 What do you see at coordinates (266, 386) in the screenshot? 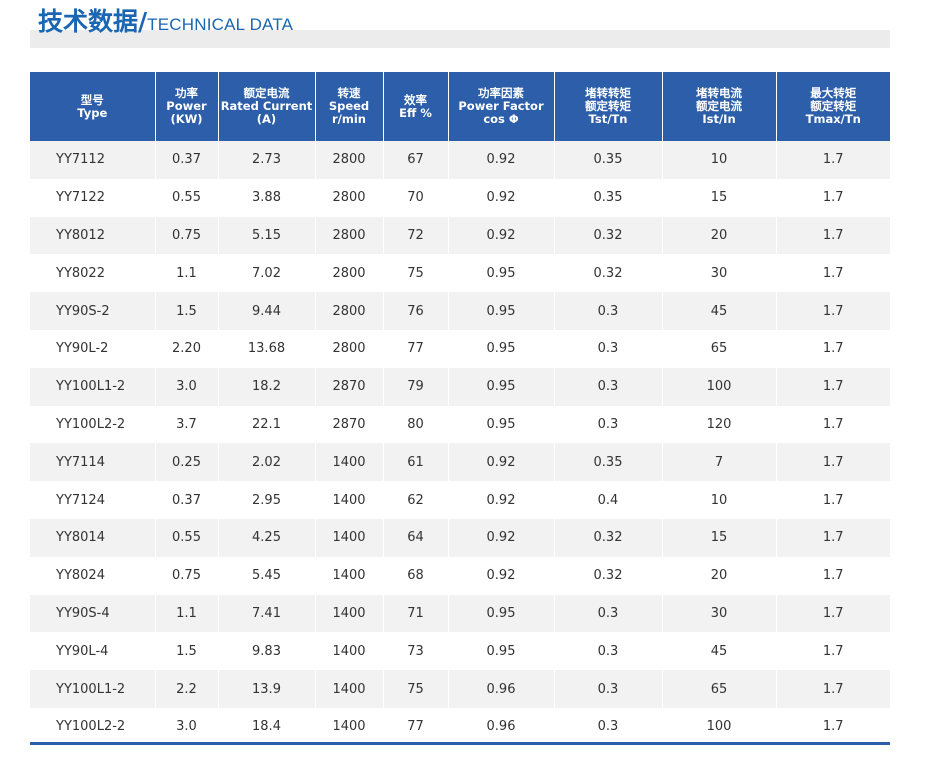
I see `table-cell: 18.2` at bounding box center [266, 386].